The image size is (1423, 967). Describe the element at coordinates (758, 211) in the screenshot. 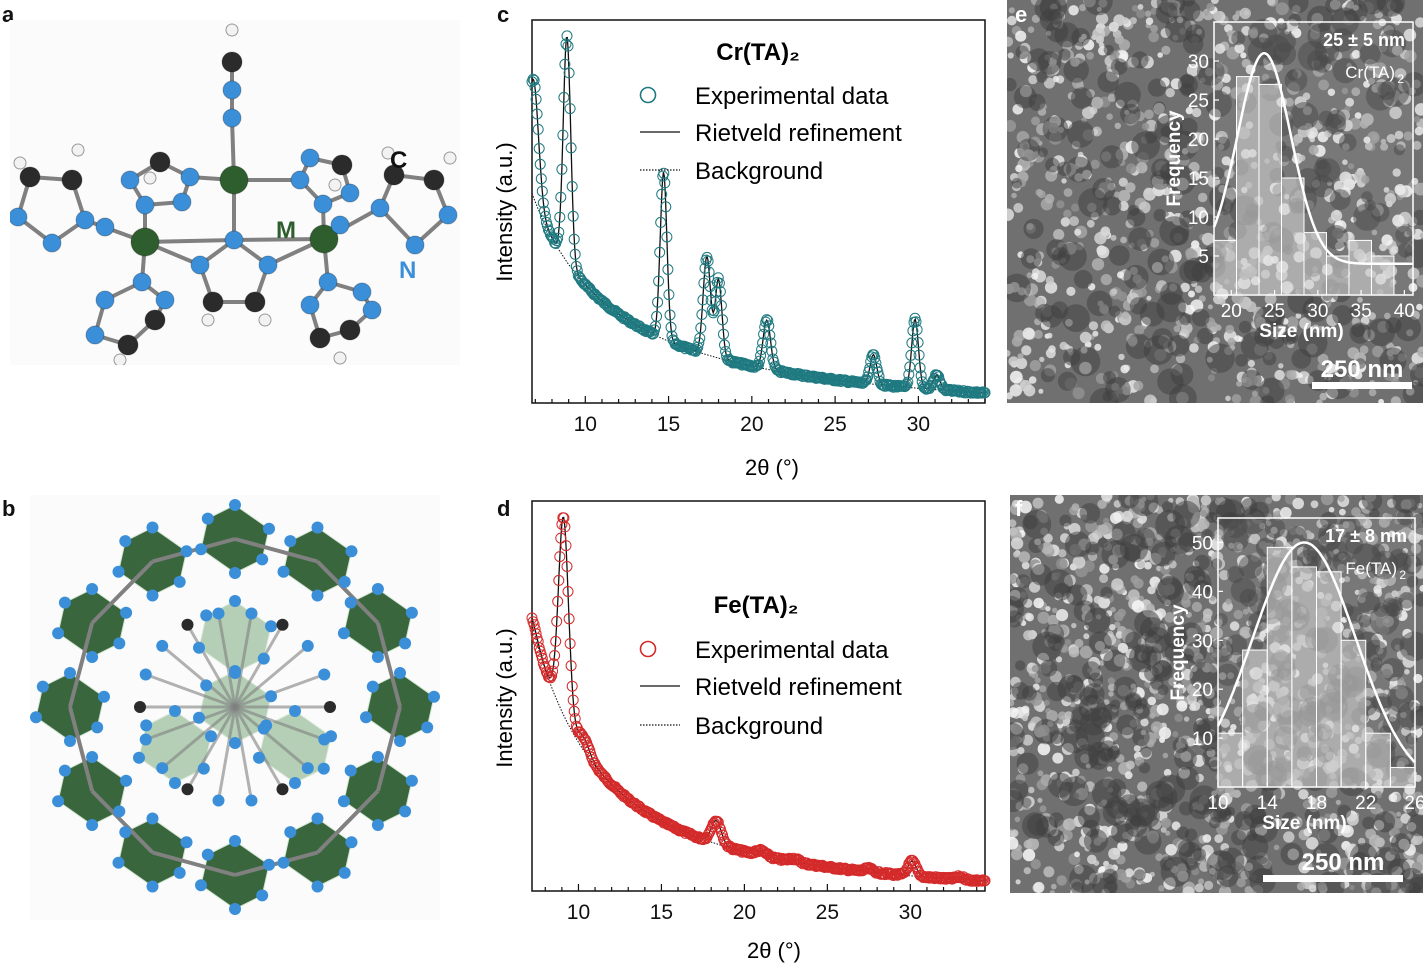

I see `plot-frame` at that location.